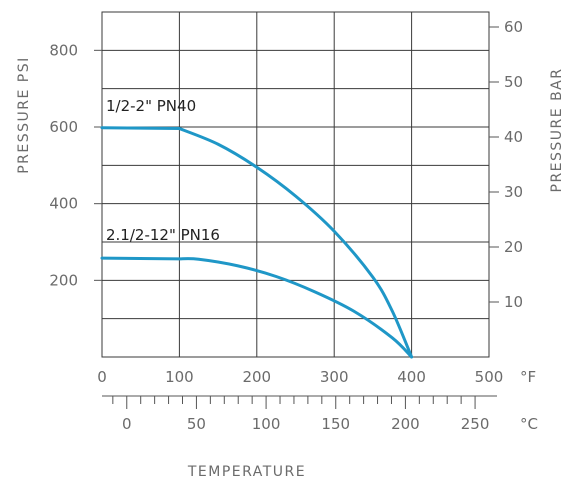 This screenshot has height=480, width=567. I want to click on x-tick-label-fahrenheit: 200, so click(256, 377).